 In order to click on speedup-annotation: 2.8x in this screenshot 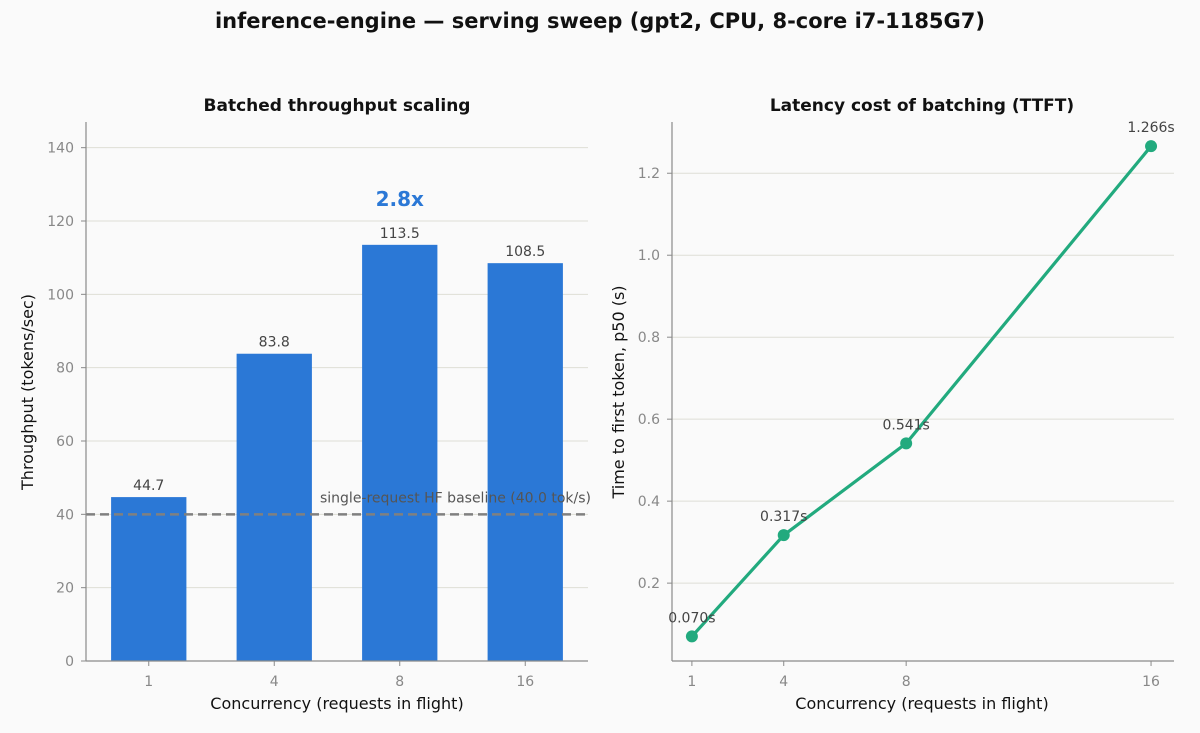, I will do `click(400, 199)`.